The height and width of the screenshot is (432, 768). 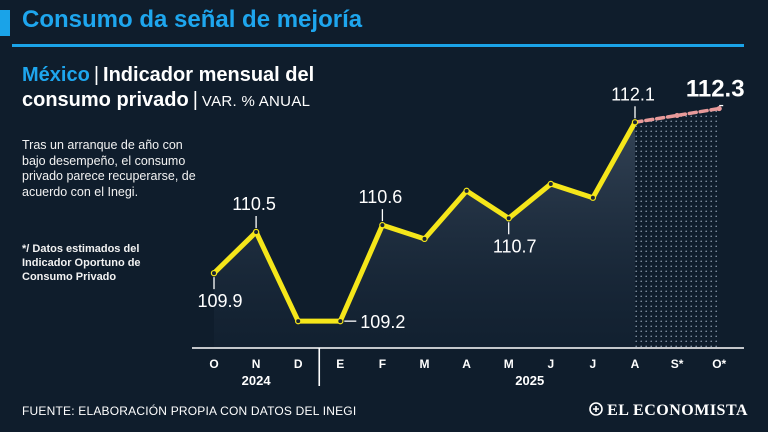 I want to click on publisher-logo: EL ECONOMISTA, so click(x=668, y=411).